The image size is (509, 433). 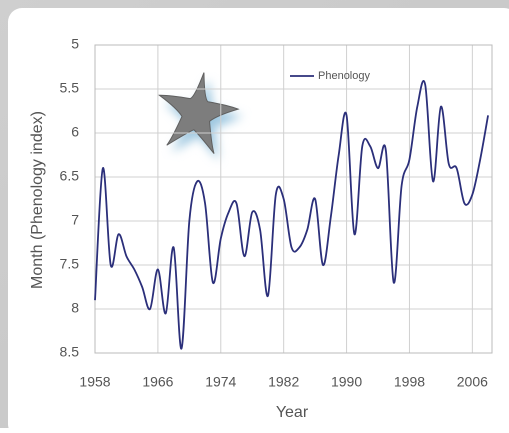 I want to click on x-tick-label: 1966, so click(x=157, y=382).